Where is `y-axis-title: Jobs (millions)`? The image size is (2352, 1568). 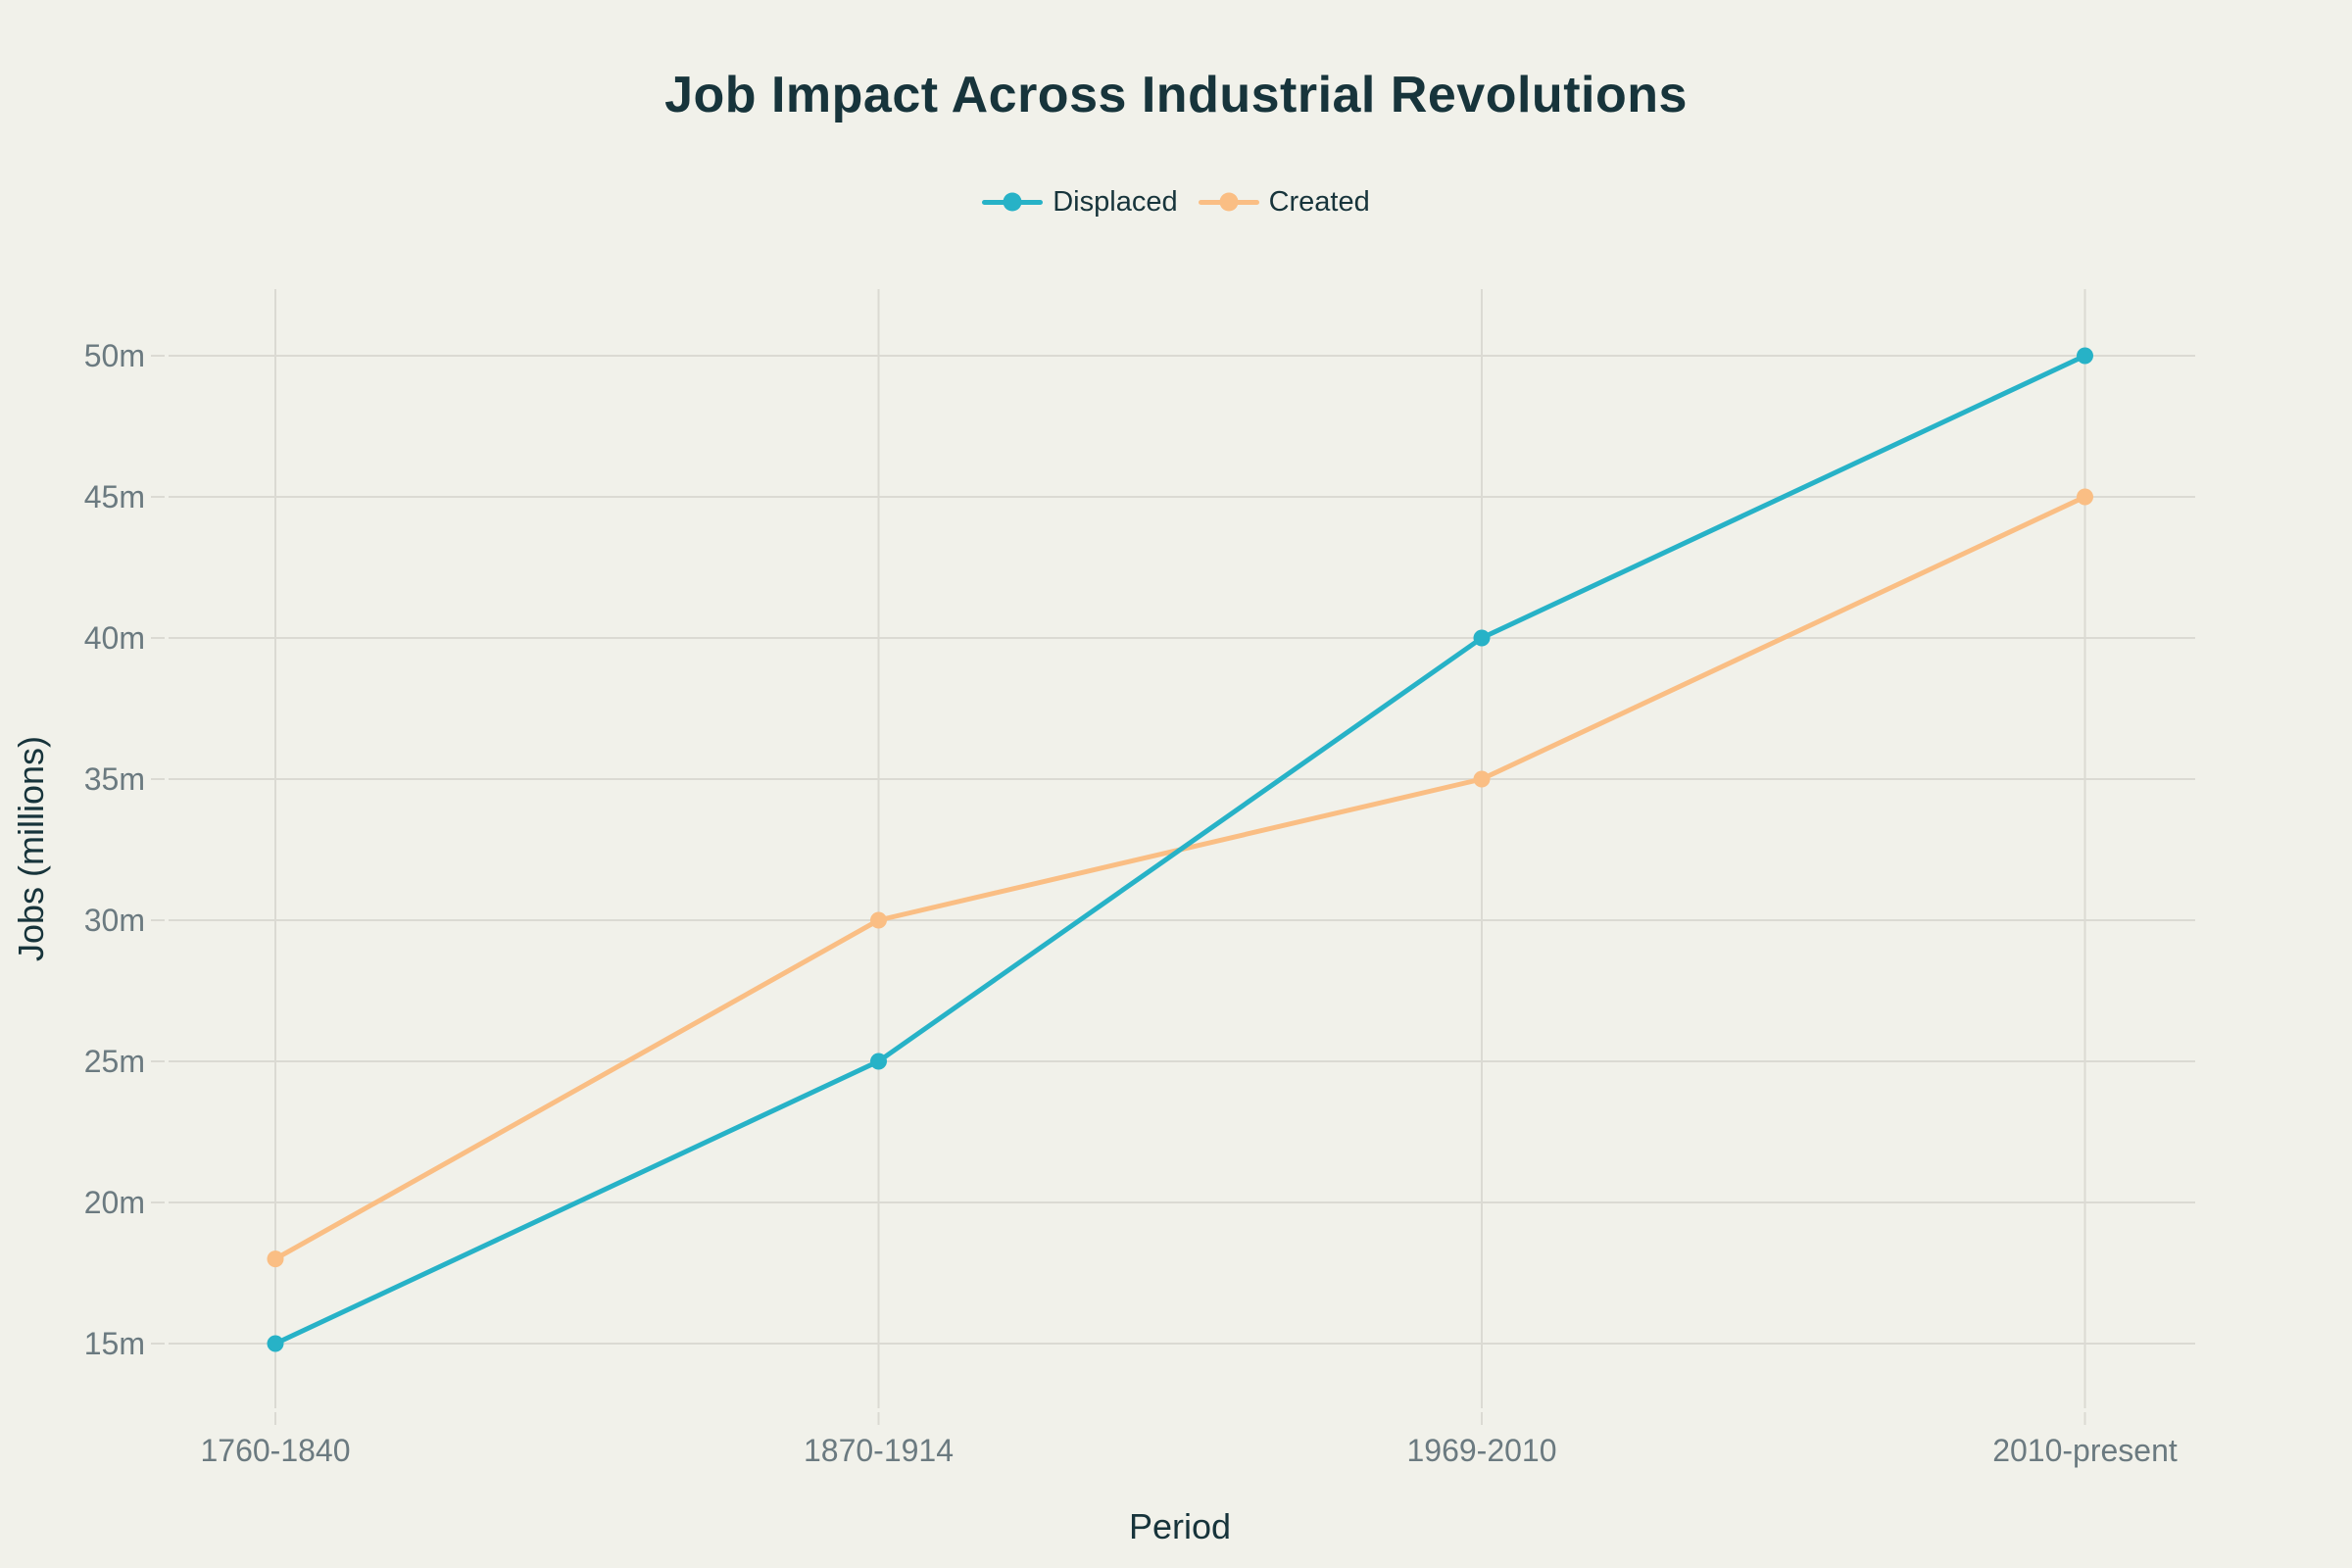
y-axis-title: Jobs (millions) is located at coordinates (31, 848).